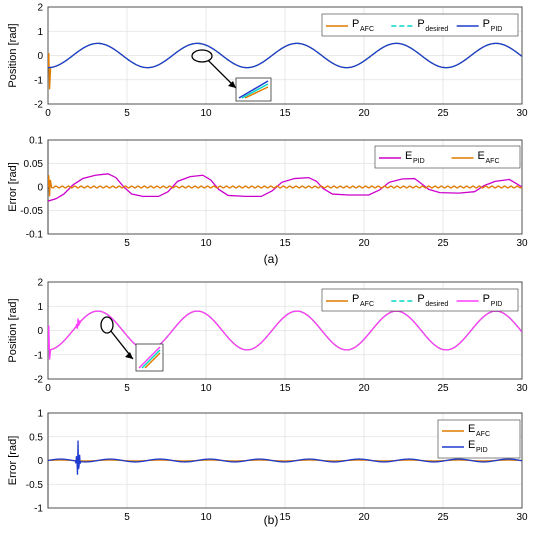 This screenshot has height=550, width=542. I want to click on series-line-pid_a, so click(285, 55).